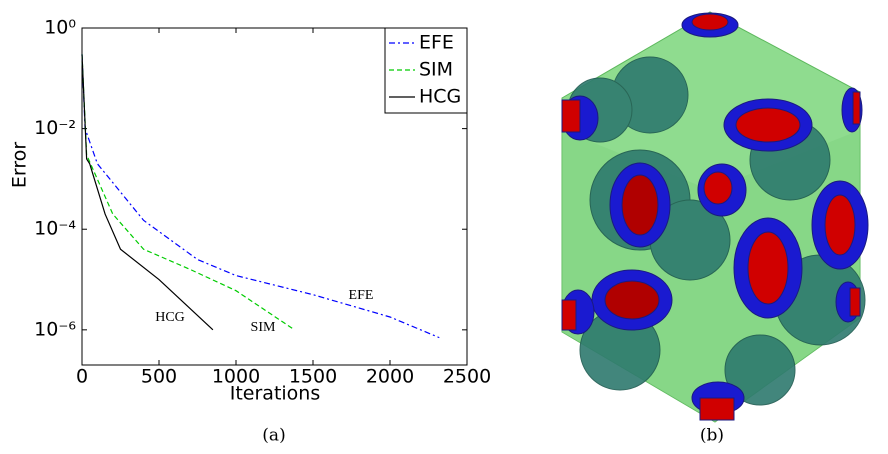  I want to click on y-axis-label: Error, so click(20, 165).